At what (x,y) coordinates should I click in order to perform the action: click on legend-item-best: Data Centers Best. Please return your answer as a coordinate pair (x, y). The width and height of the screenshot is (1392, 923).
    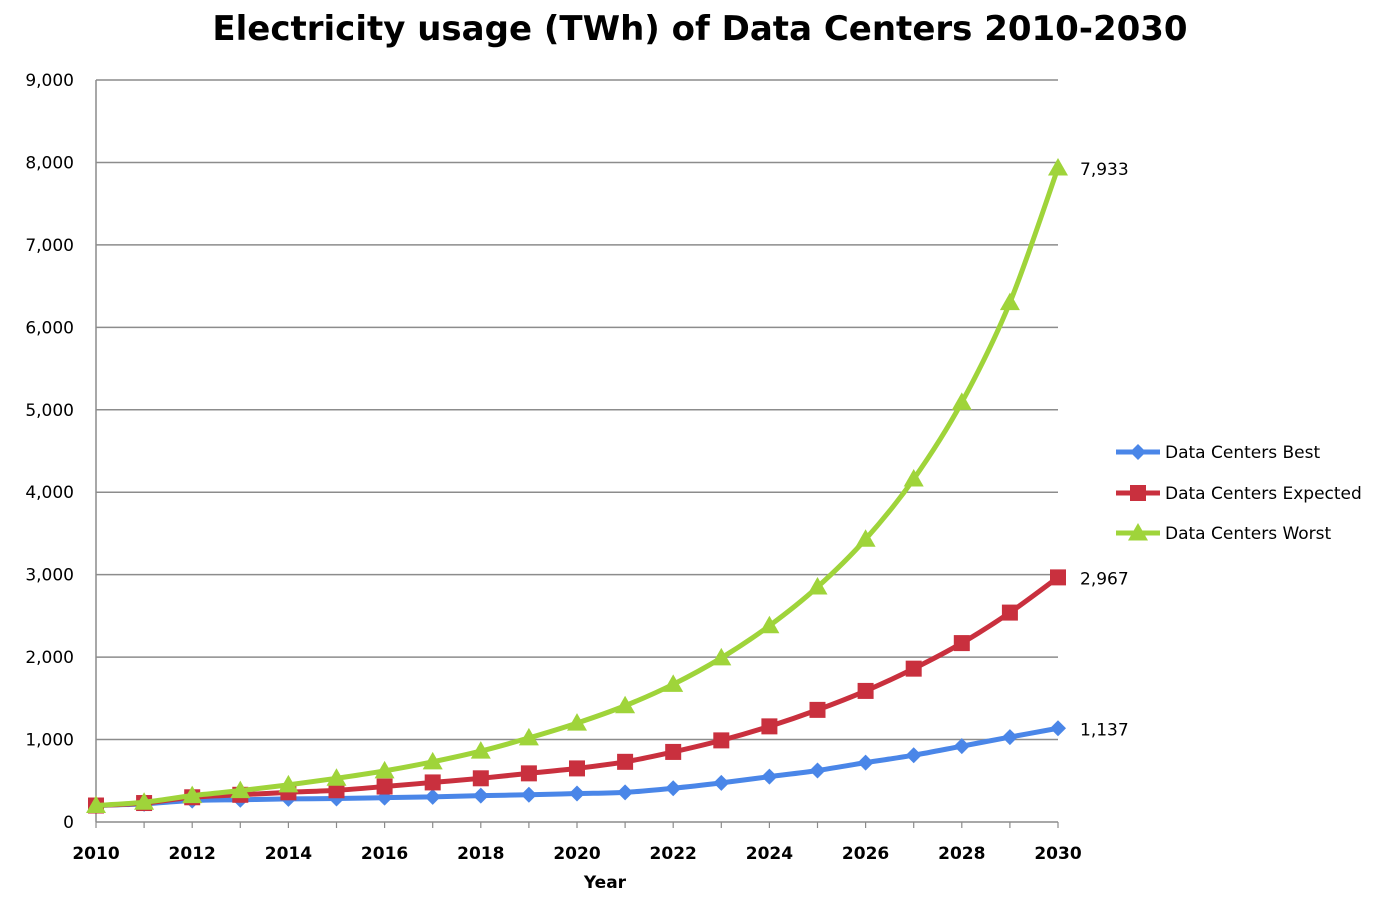
    Looking at the image, I should click on (1218, 453).